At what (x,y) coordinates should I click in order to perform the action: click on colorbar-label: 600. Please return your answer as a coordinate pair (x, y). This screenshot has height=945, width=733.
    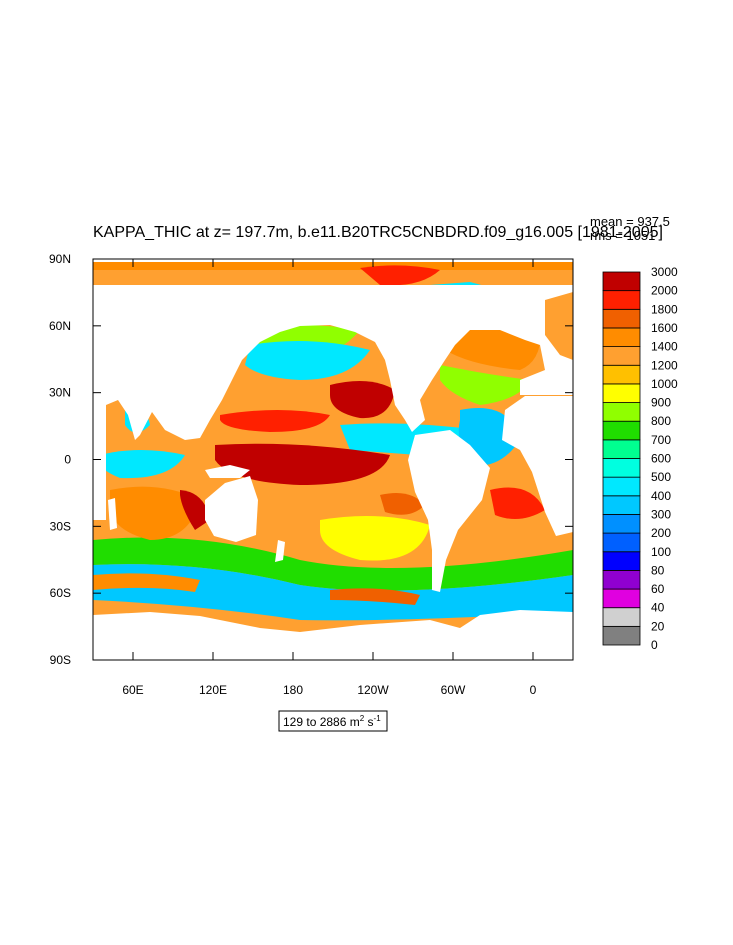
    Looking at the image, I should click on (661, 459).